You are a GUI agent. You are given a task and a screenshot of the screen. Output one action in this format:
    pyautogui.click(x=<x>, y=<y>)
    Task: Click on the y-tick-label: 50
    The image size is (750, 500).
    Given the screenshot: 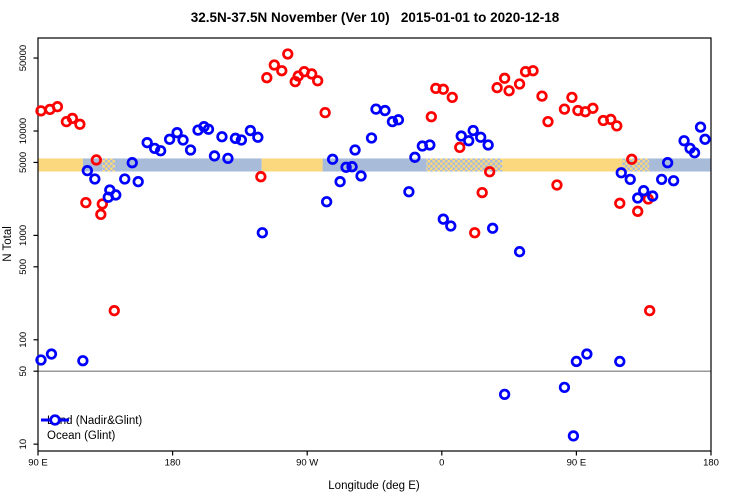 What is the action you would take?
    pyautogui.click(x=23, y=371)
    